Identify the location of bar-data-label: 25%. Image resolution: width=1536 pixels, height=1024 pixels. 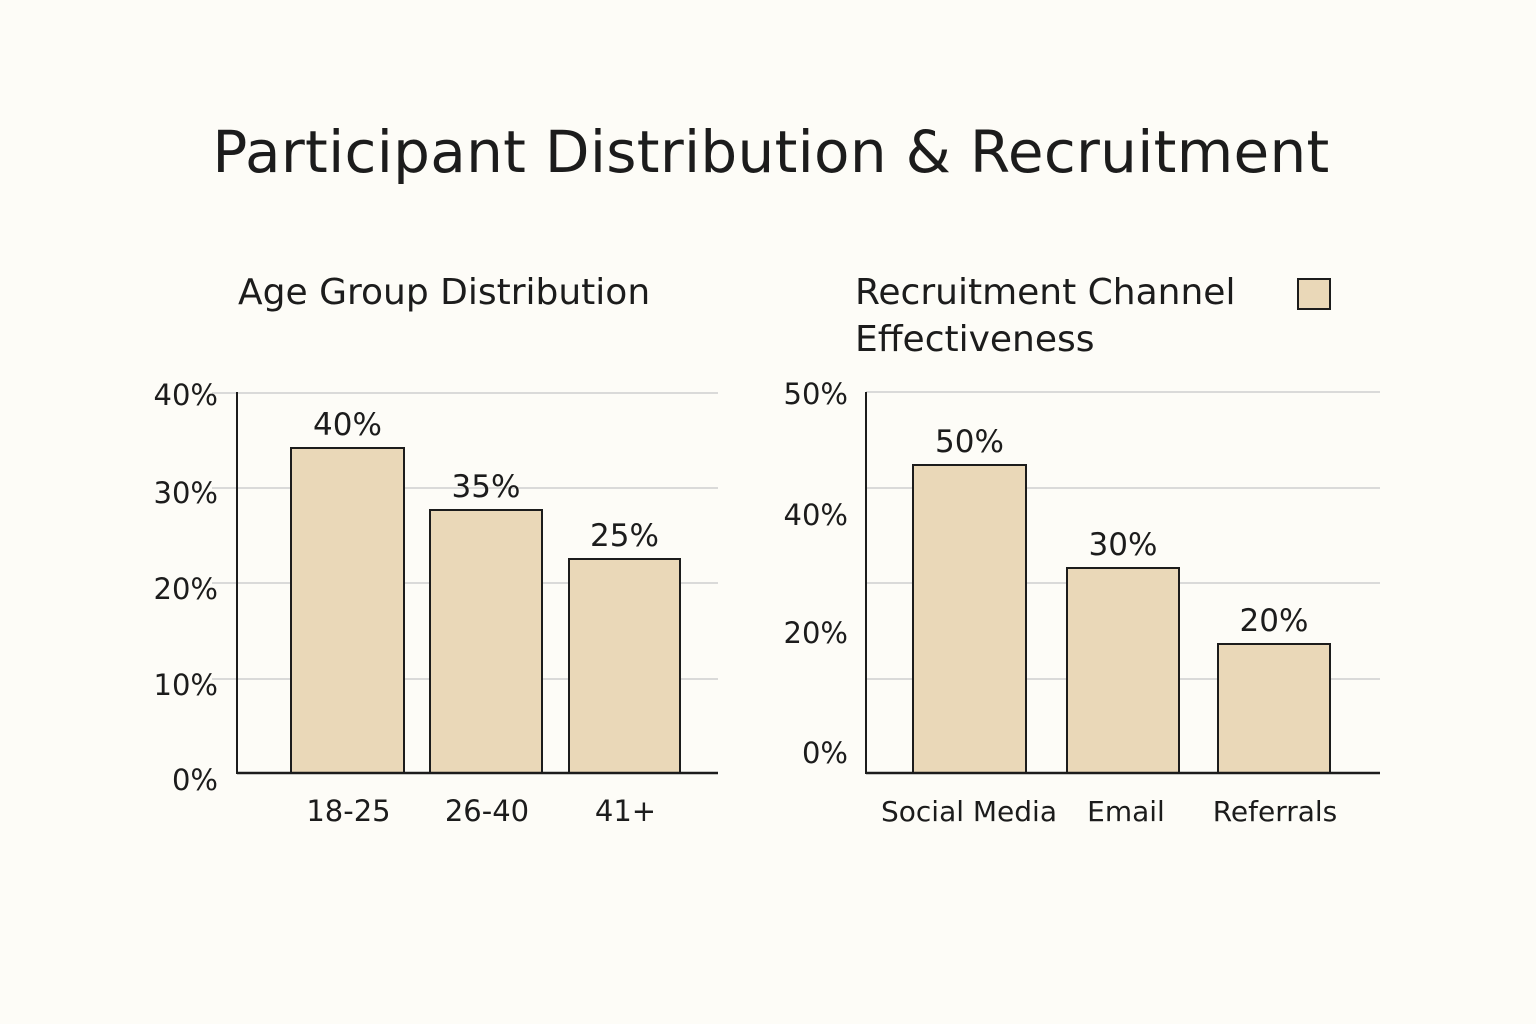
(624, 536).